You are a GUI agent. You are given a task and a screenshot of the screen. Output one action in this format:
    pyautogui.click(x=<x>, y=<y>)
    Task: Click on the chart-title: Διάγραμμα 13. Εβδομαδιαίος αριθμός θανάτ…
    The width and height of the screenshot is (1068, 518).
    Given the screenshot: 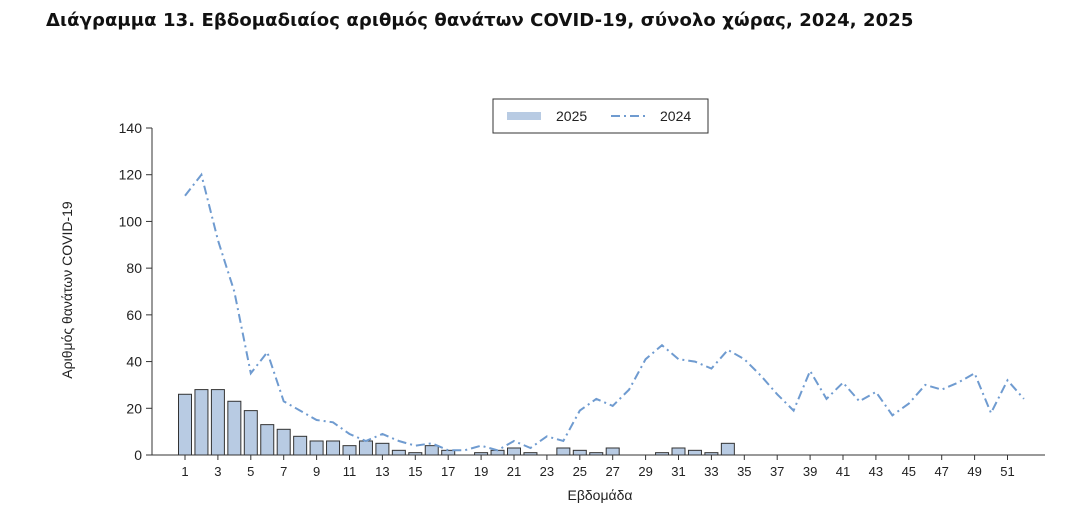 What is the action you would take?
    pyautogui.click(x=480, y=20)
    